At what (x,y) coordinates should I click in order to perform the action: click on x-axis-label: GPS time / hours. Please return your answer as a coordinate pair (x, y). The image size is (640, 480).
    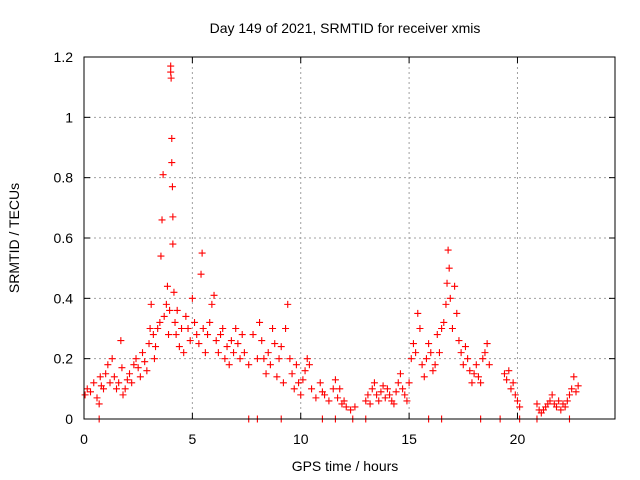
    Looking at the image, I should click on (345, 466).